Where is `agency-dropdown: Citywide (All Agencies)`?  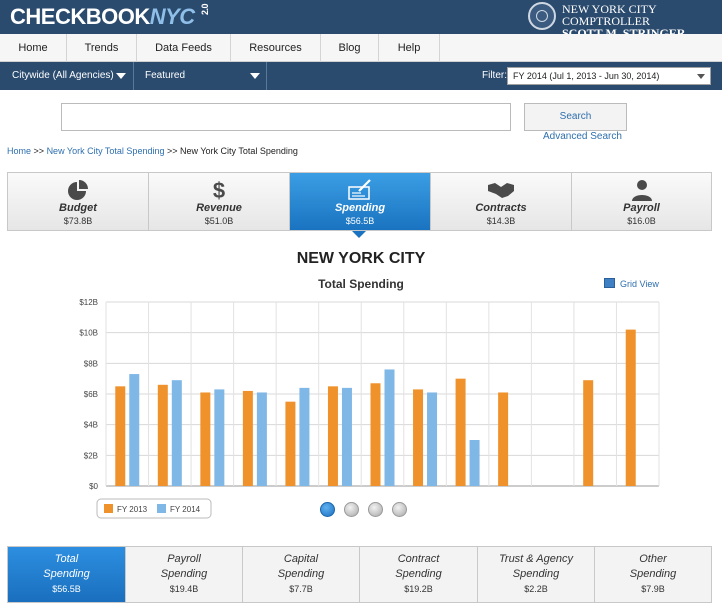
agency-dropdown: Citywide (All Agencies) is located at coordinates (66, 76).